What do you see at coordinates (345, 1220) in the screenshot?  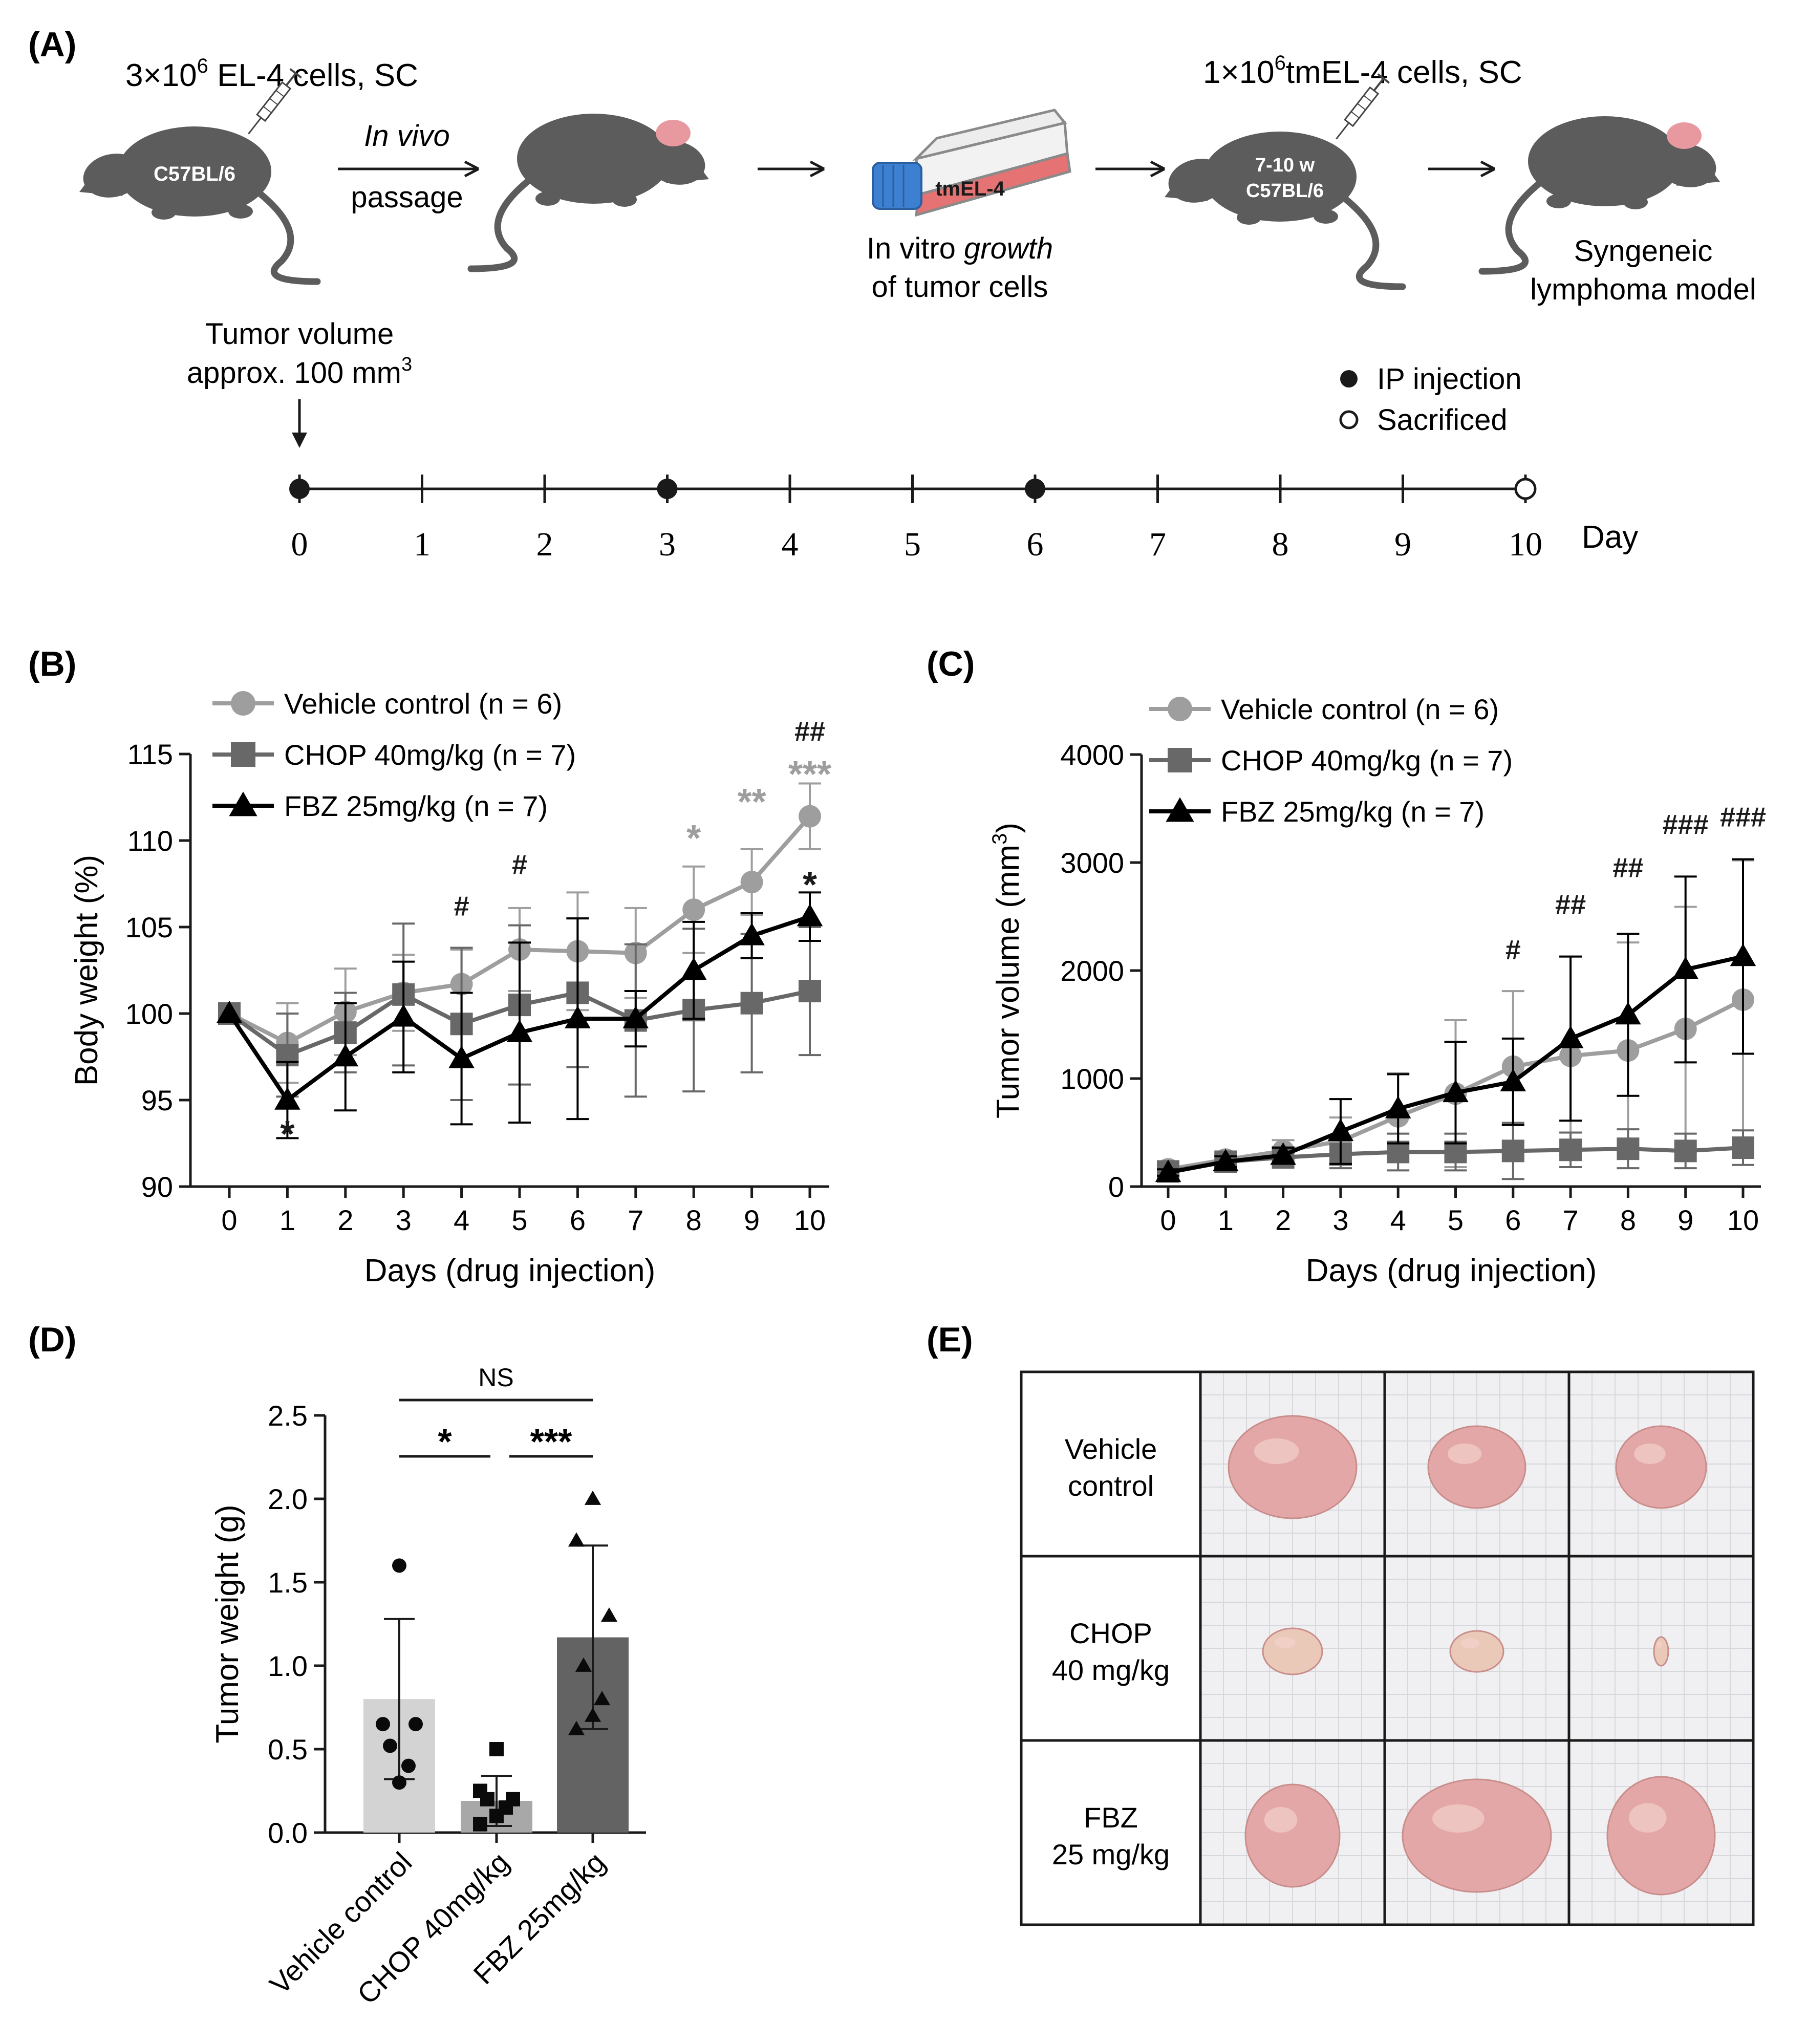 I see `x-tick-label: 2` at bounding box center [345, 1220].